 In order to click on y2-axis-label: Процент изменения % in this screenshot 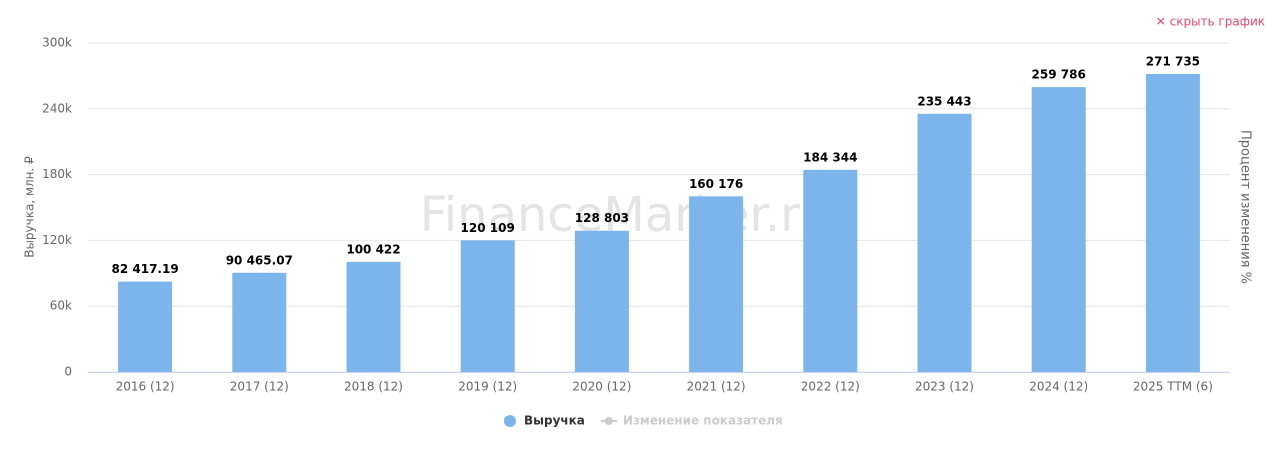, I will do `click(1245, 207)`.